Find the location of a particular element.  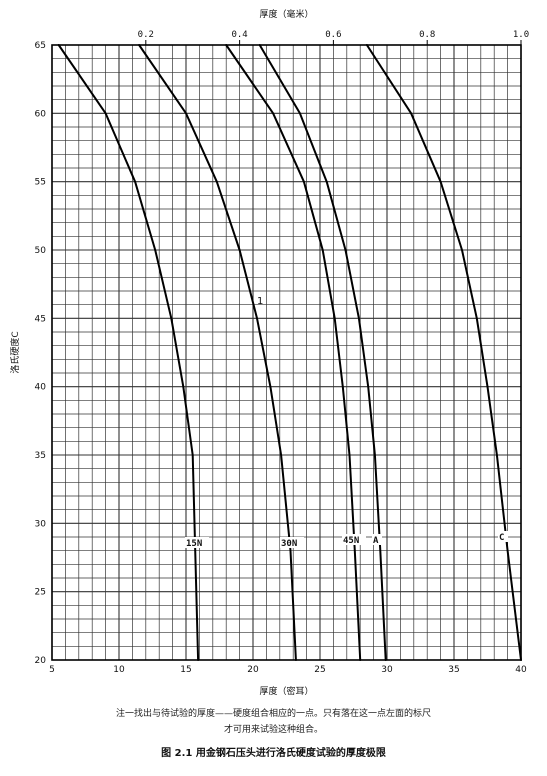

y-tick-label: 60 is located at coordinates (41, 114).